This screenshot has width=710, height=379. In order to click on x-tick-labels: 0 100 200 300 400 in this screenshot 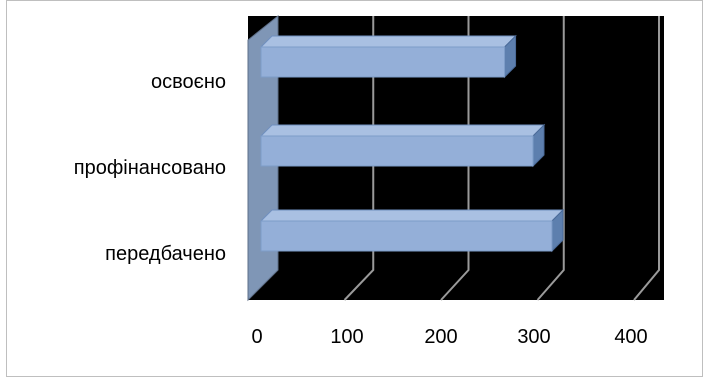, I will do `click(449, 337)`.